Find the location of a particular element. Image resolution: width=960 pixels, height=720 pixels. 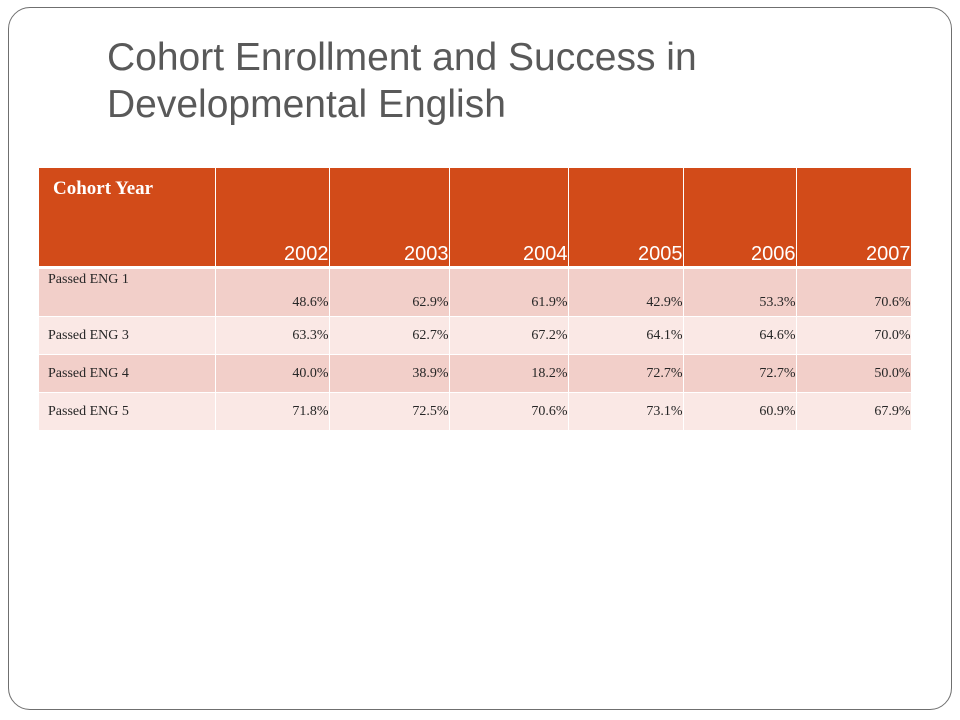

column-header-year: 2005 is located at coordinates (626, 218).